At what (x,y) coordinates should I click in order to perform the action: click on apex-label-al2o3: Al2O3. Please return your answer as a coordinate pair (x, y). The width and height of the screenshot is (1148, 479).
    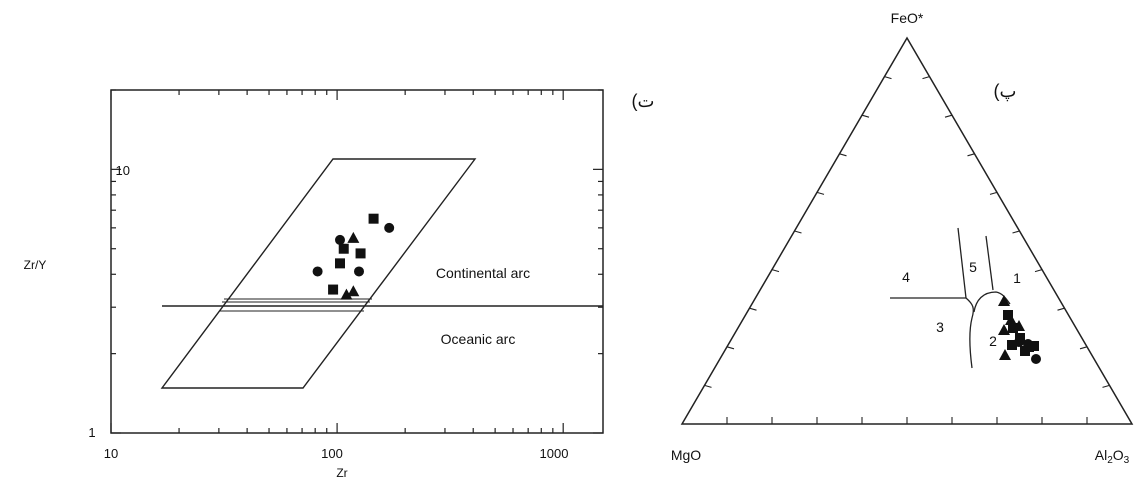
    Looking at the image, I should click on (1112, 456).